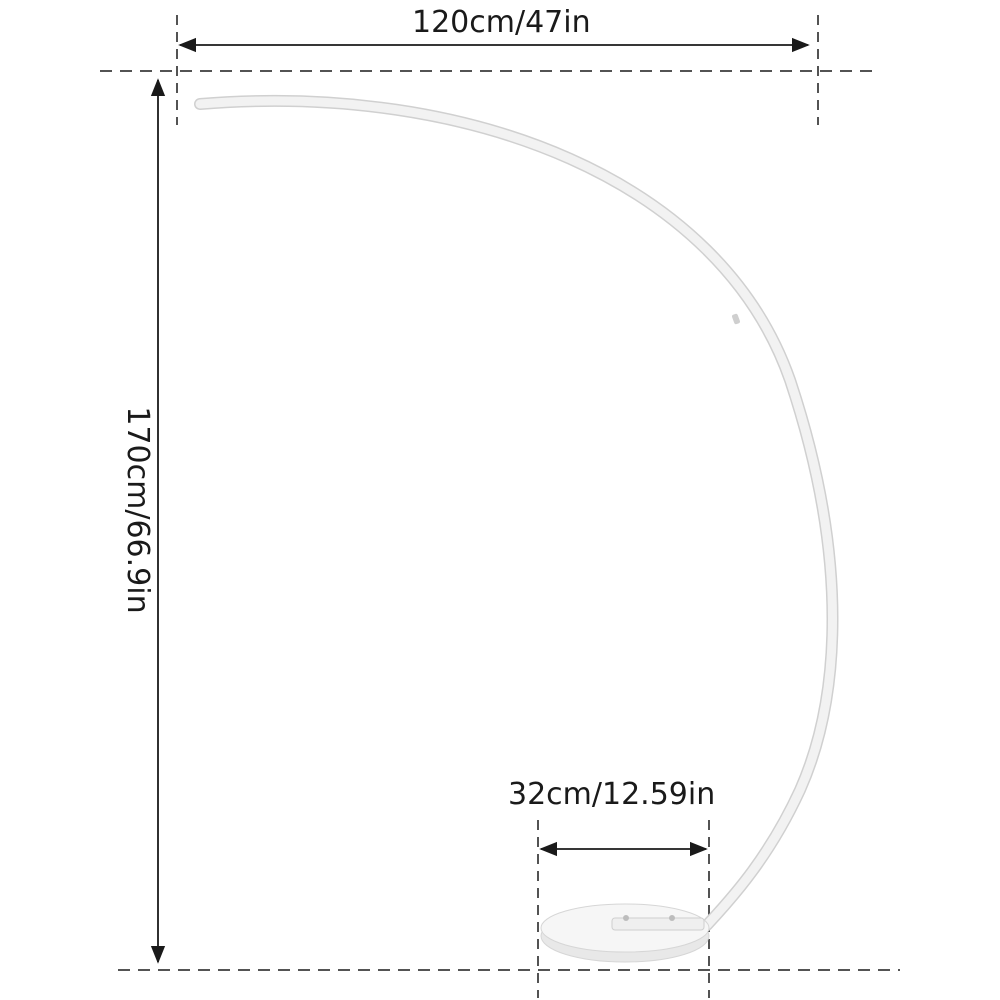  Describe the element at coordinates (137, 510) in the screenshot. I see `height-dimension-label: 170cm/66.9in` at that location.